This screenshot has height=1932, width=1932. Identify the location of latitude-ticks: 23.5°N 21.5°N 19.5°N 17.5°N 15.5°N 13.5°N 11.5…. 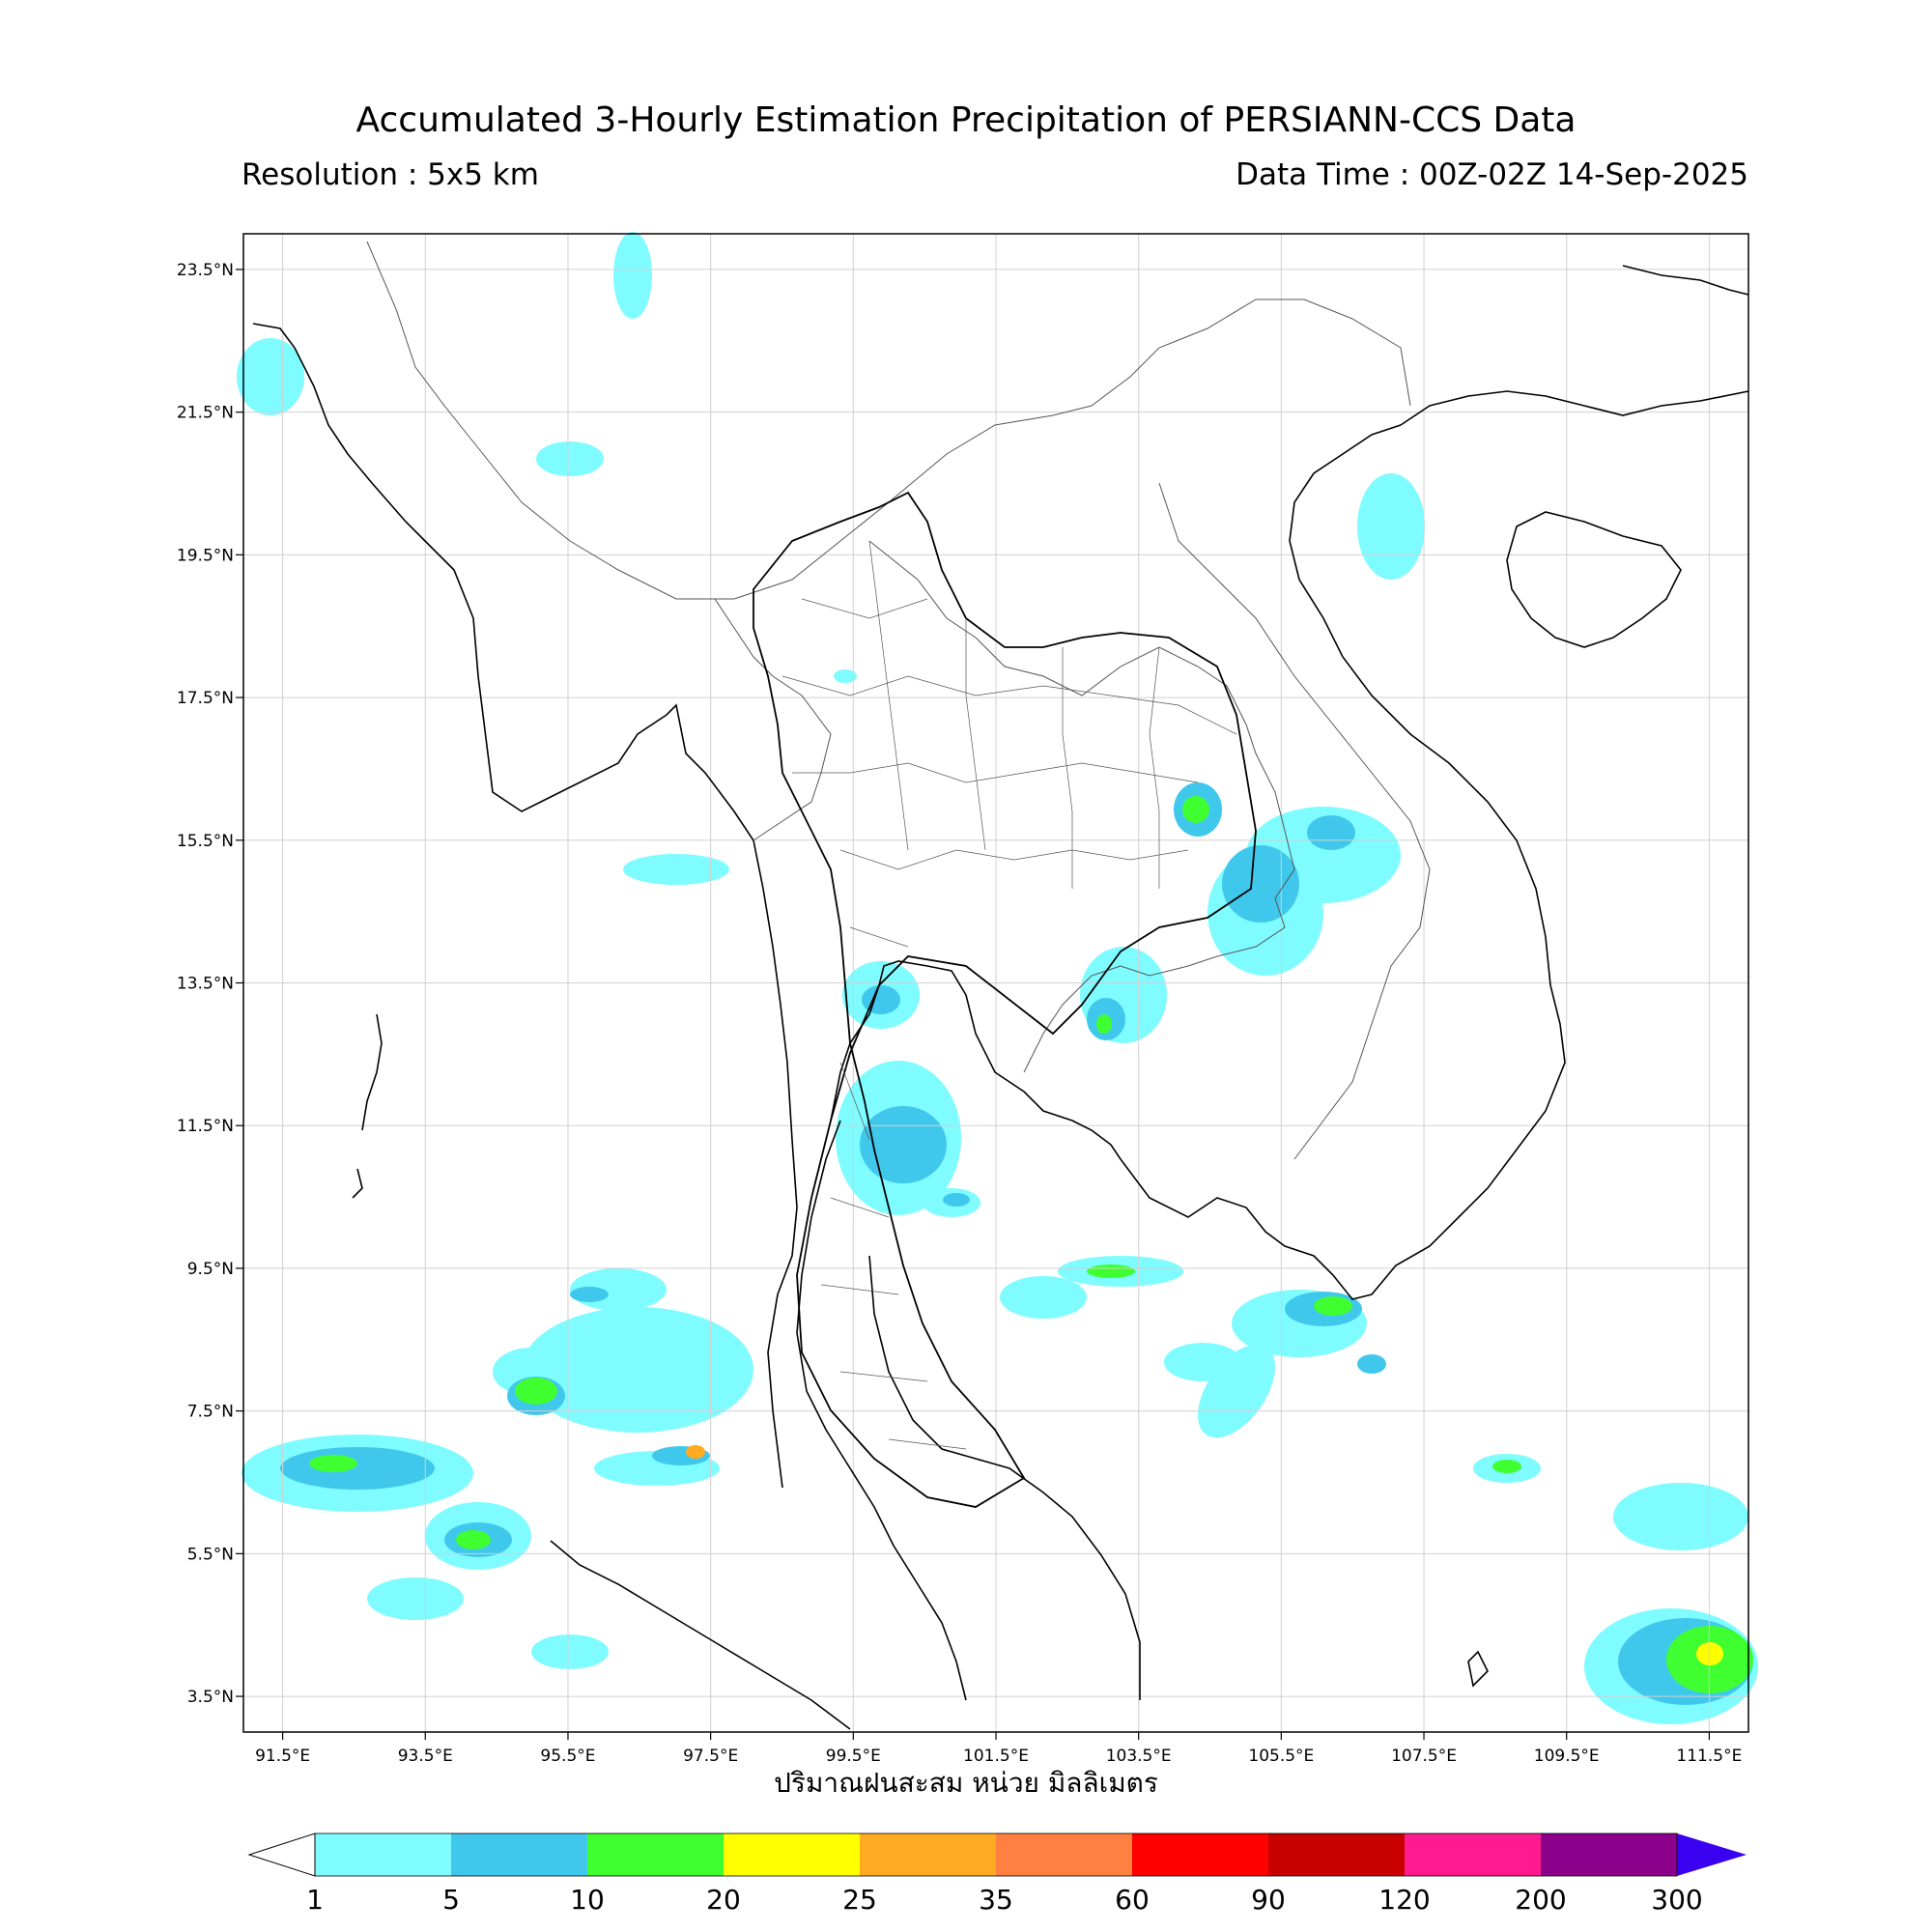
(210, 984).